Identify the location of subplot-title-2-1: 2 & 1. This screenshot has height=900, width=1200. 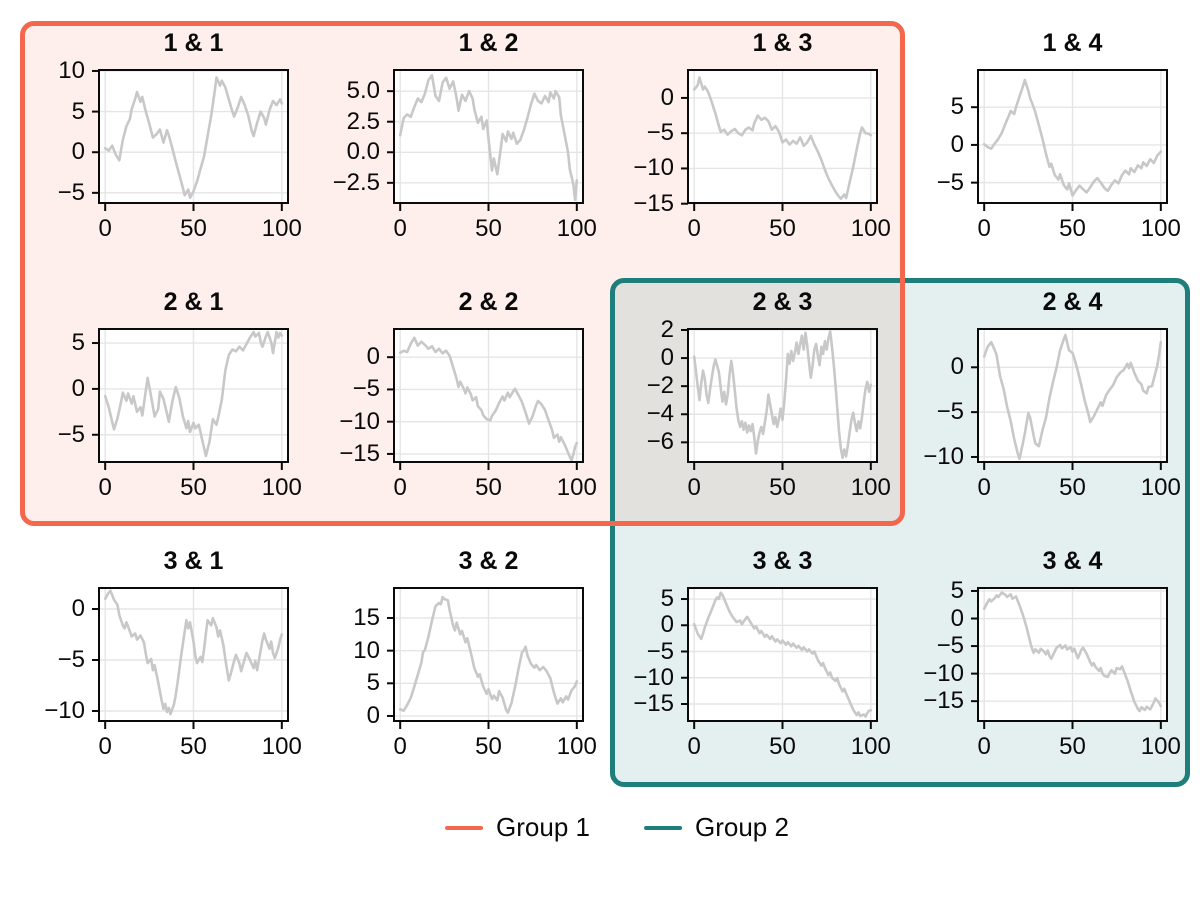
(193, 302).